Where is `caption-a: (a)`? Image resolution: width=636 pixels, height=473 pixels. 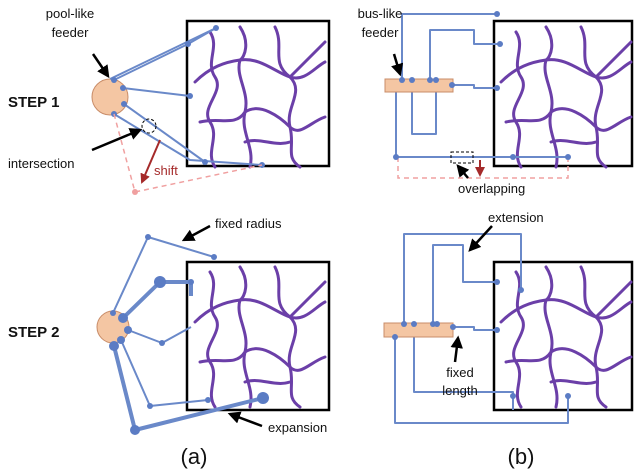
caption-a: (a) is located at coordinates (194, 456).